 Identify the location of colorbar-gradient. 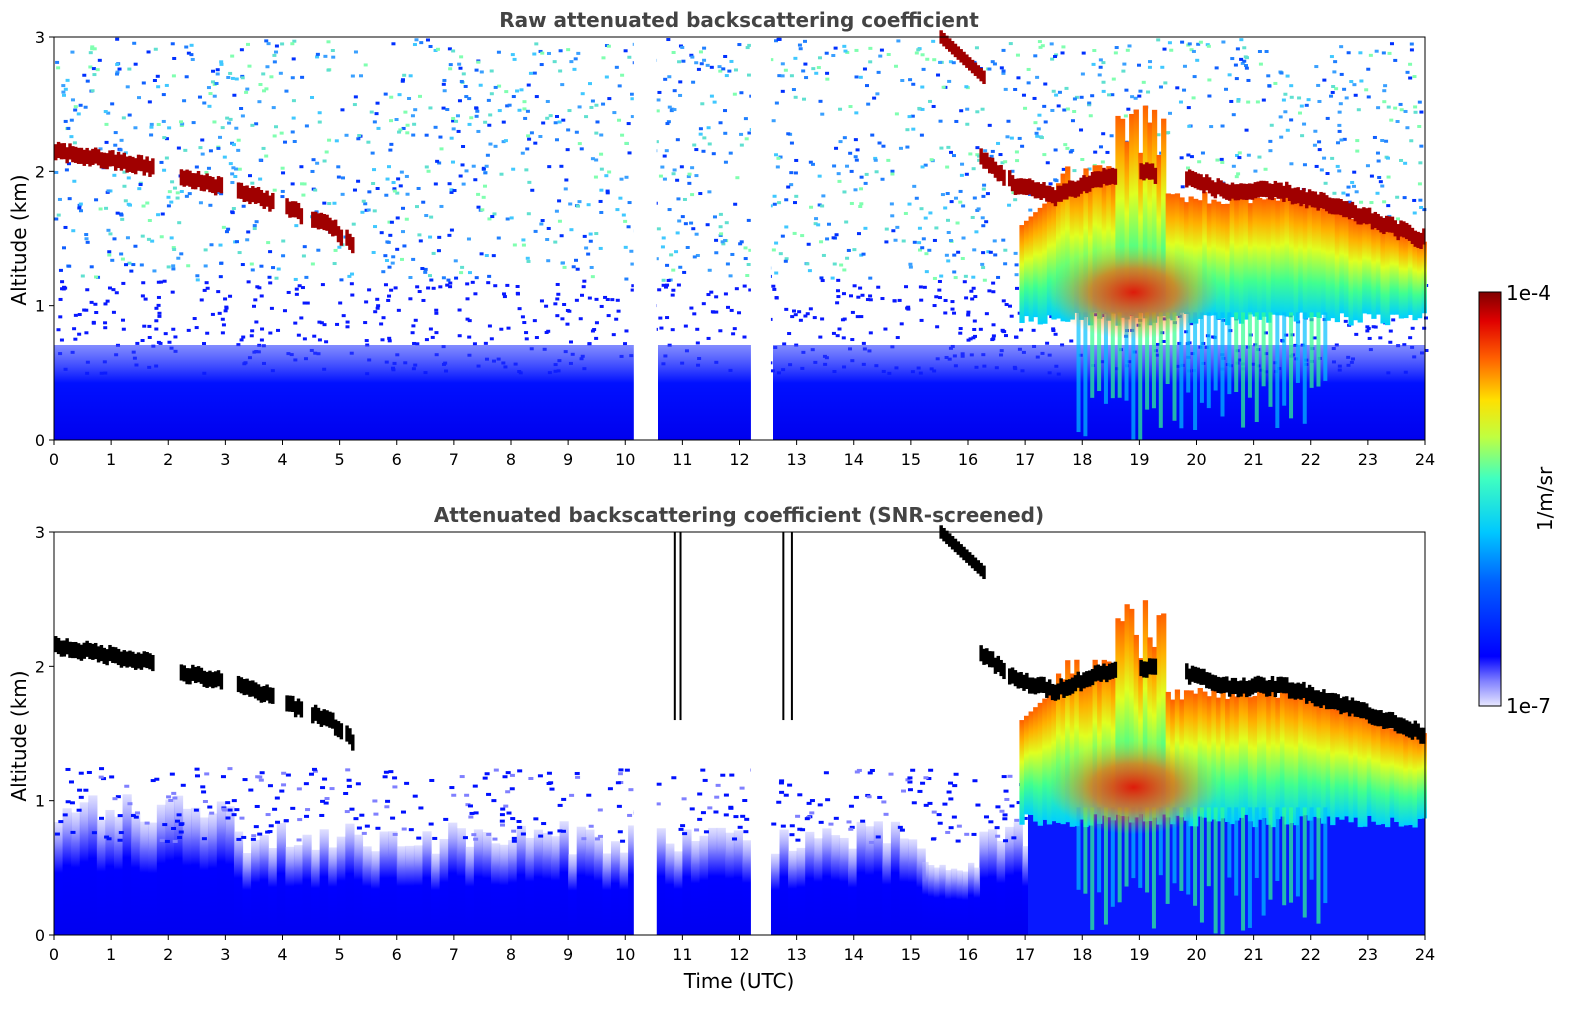
(1490, 499).